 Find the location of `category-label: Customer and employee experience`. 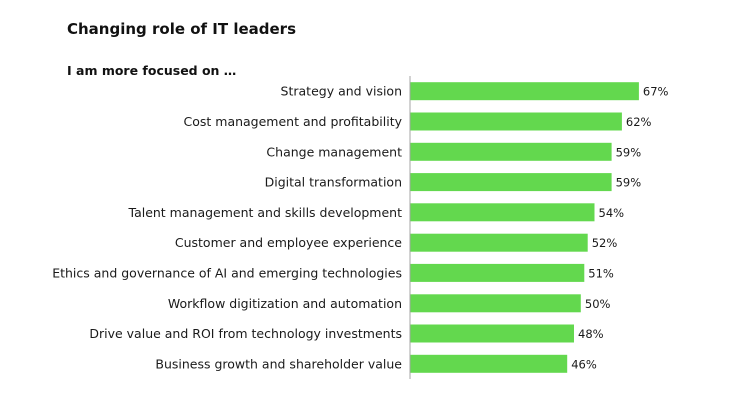

category-label: Customer and employee experience is located at coordinates (288, 242).